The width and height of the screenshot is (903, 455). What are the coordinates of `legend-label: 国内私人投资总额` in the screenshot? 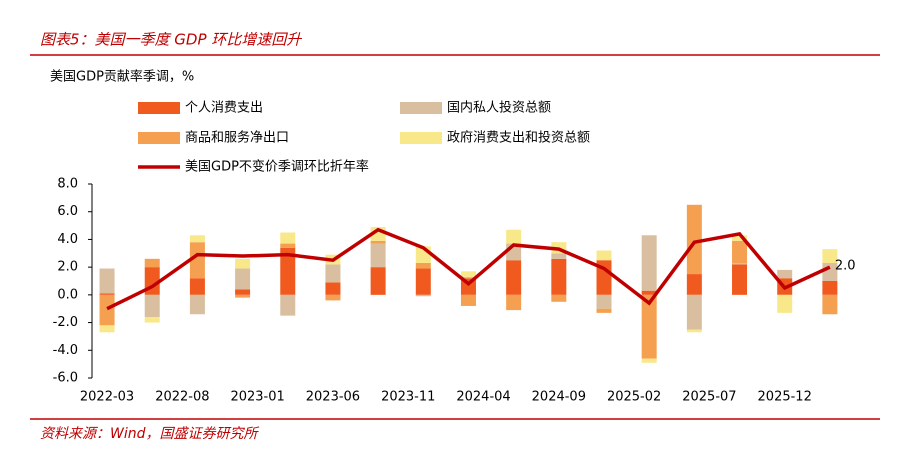 It's located at (499, 108).